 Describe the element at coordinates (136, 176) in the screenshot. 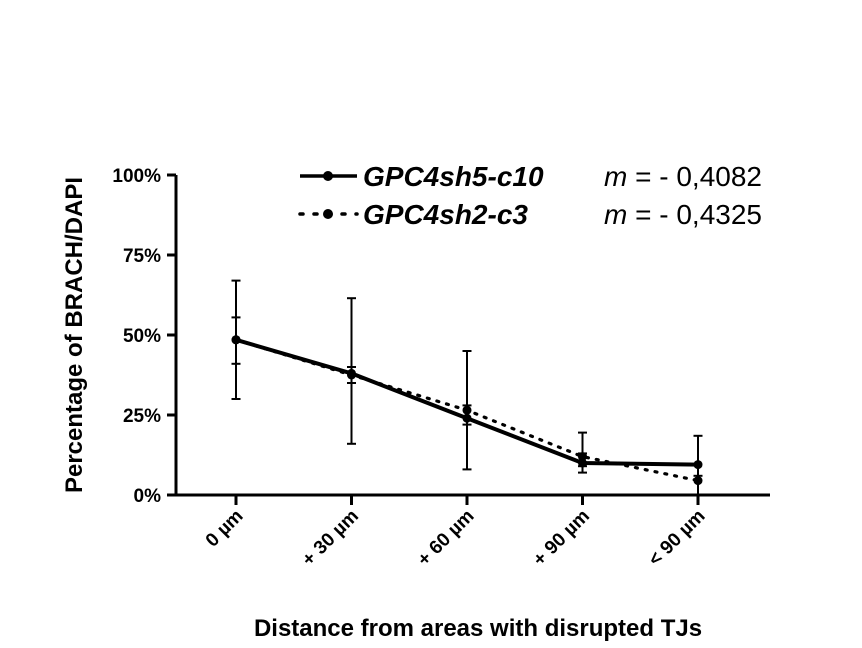

I see `y-tick-label: 100%` at that location.